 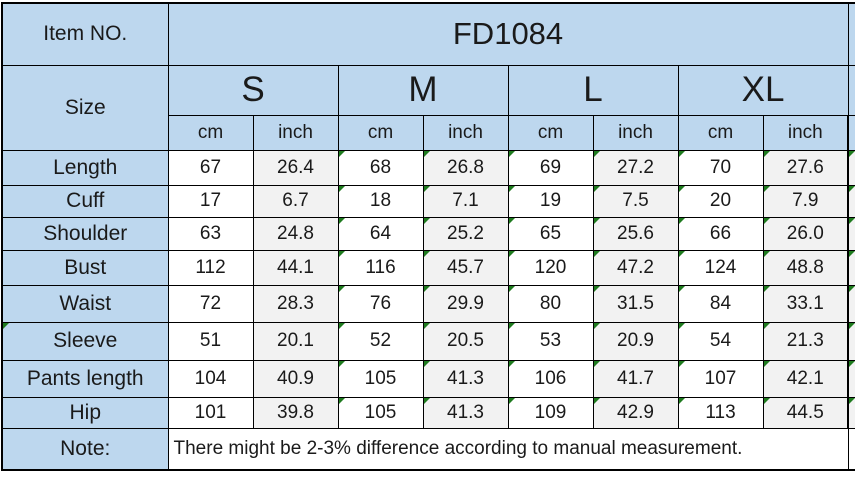 What do you see at coordinates (720, 378) in the screenshot?
I see `cell-value: 107` at bounding box center [720, 378].